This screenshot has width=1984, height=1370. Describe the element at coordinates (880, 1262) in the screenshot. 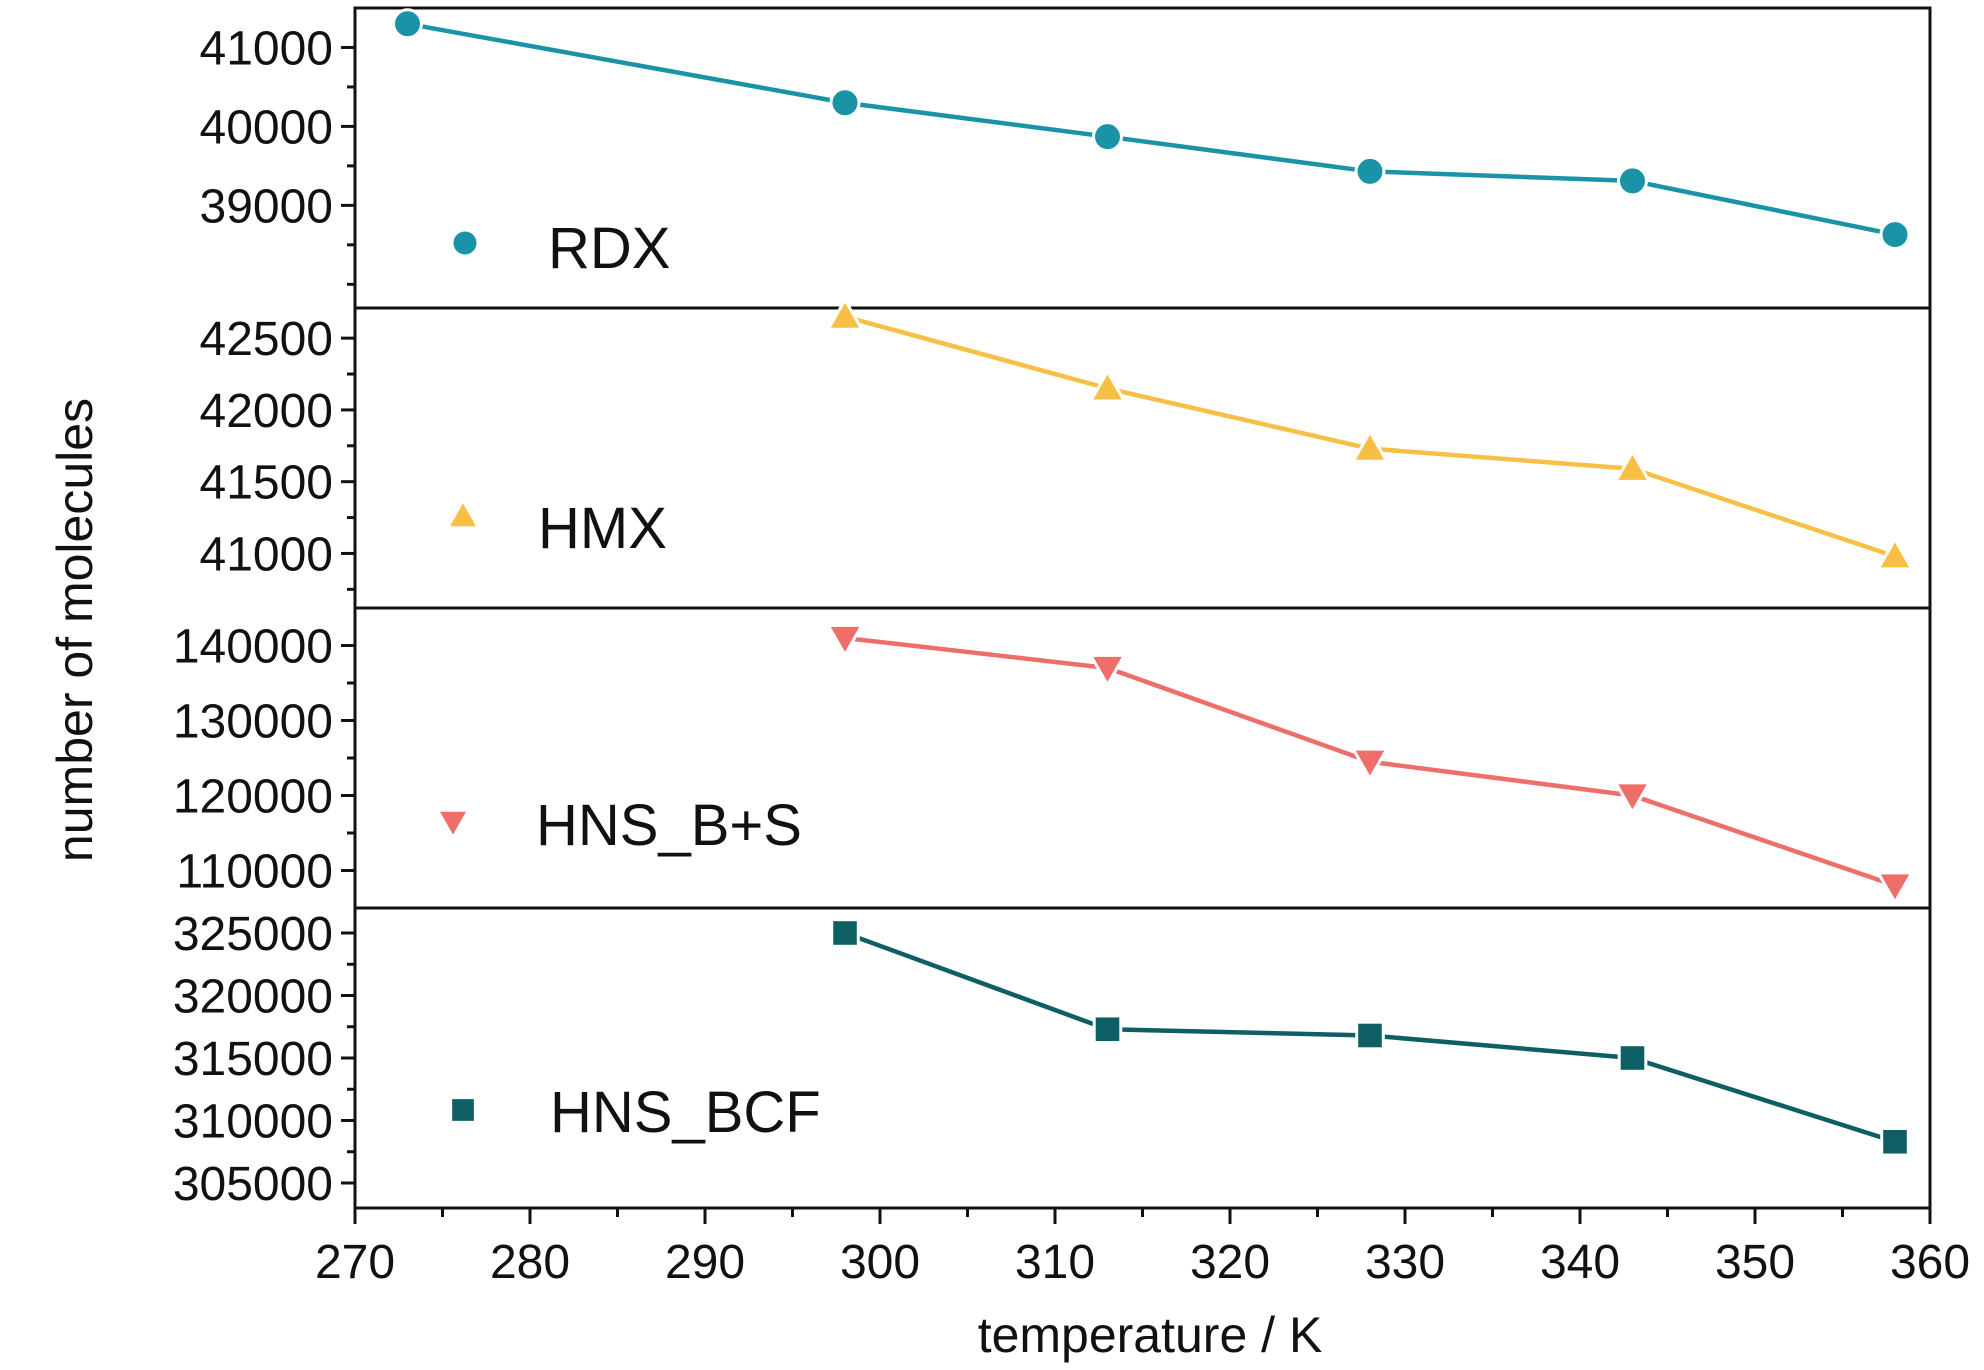

I see `x-tick-label: 300` at that location.